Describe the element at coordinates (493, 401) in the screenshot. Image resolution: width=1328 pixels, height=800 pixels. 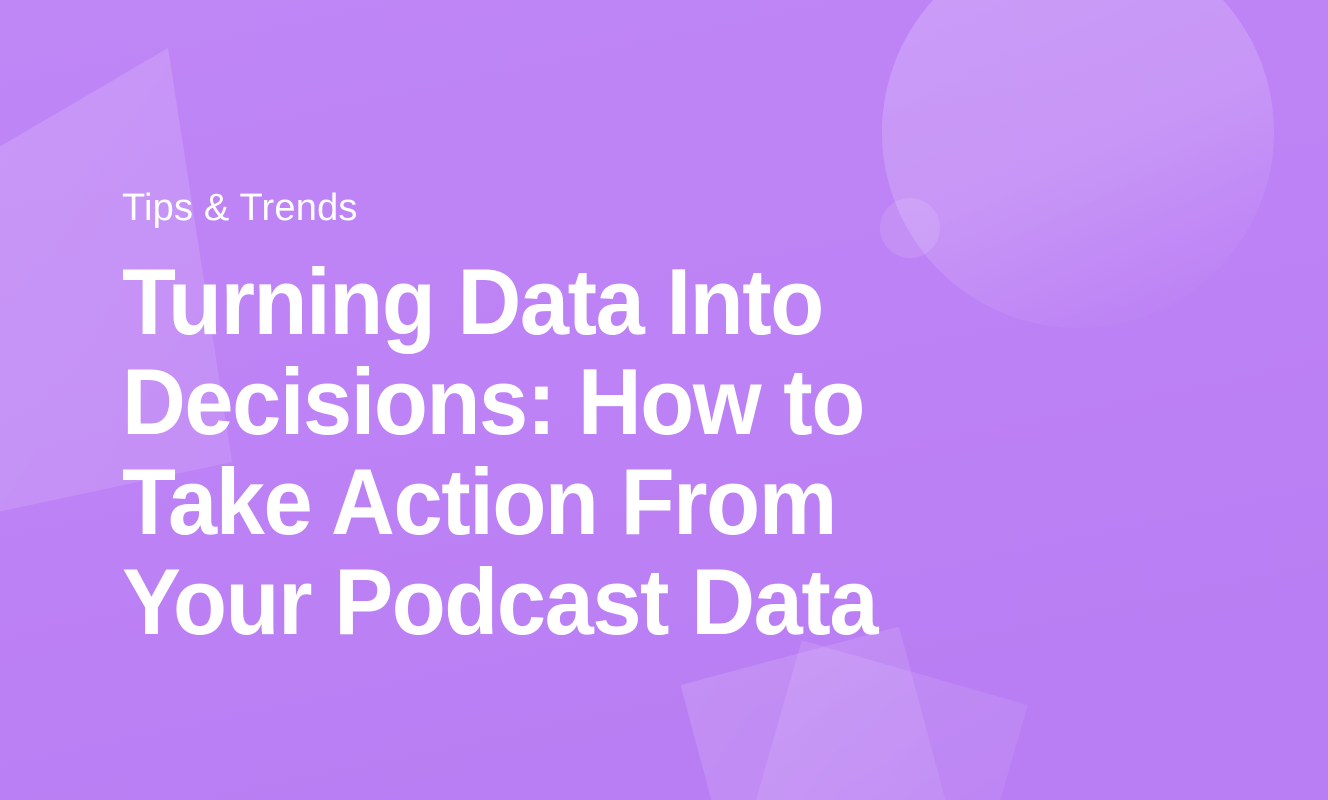
I see `page-title-line-2: Decisions: How to` at that location.